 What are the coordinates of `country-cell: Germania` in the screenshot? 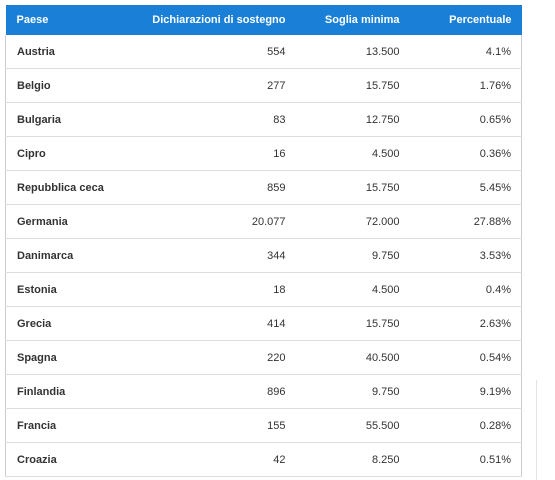 It's located at (65, 221).